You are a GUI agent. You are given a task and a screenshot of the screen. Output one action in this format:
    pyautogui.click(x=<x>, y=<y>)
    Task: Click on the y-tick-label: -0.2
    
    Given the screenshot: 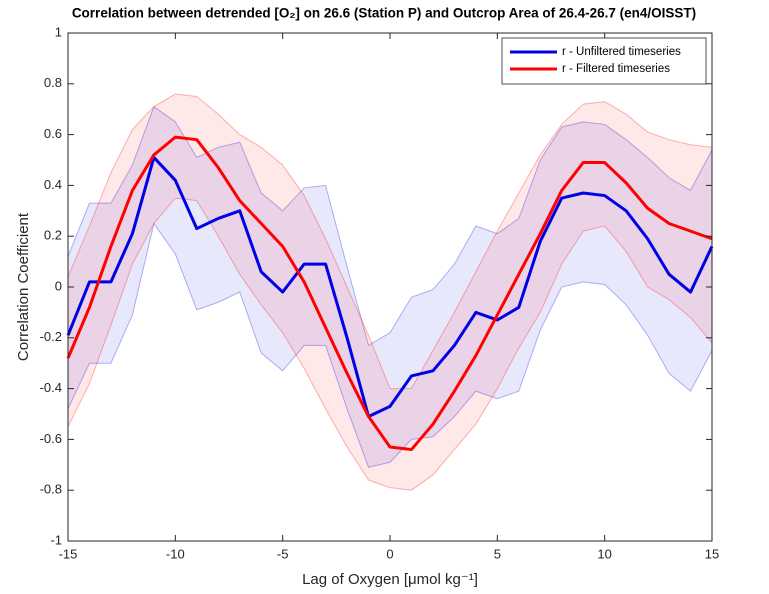 What is the action you would take?
    pyautogui.click(x=51, y=336)
    